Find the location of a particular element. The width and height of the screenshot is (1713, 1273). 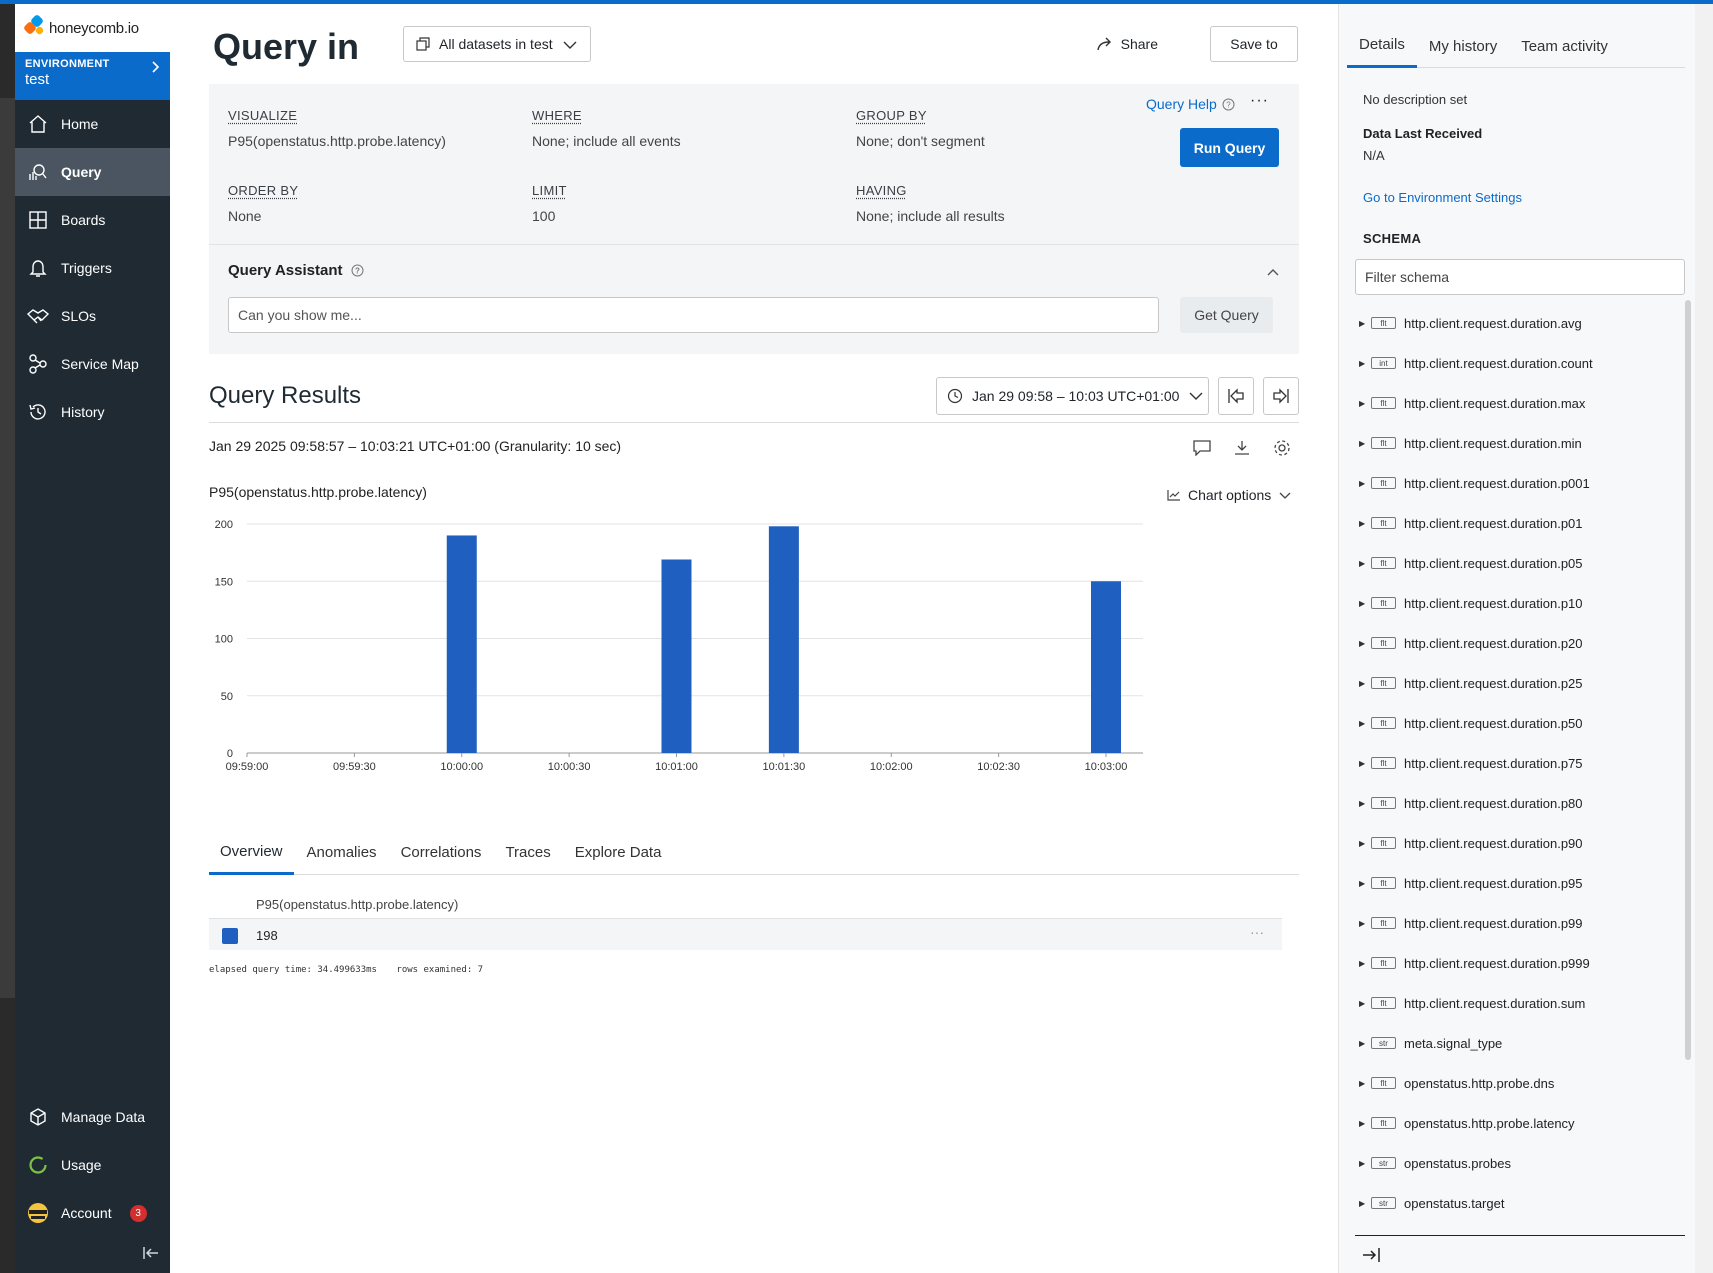

where-clause: WHERE None; include all events is located at coordinates (606, 128).